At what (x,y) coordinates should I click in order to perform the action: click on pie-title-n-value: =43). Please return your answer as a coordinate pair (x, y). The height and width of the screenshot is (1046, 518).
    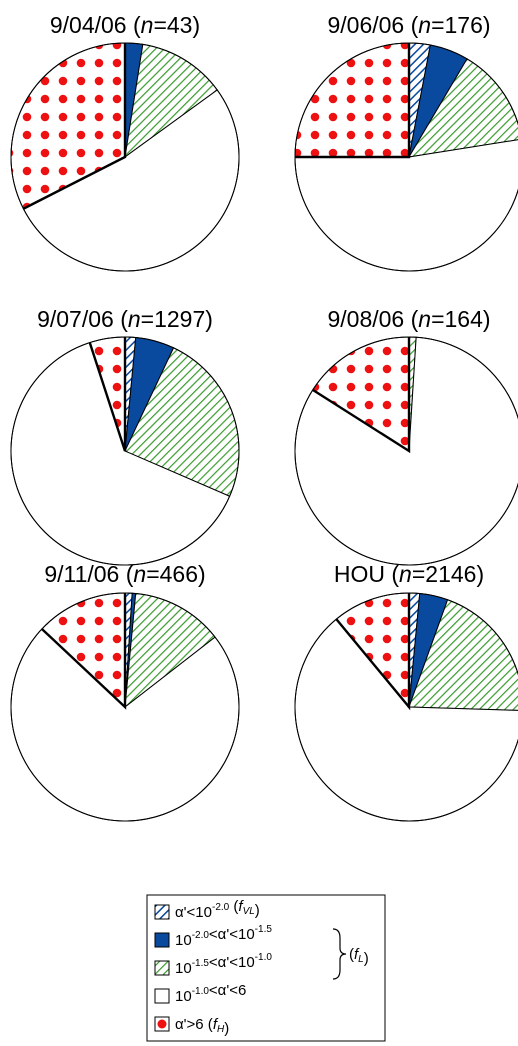
    Looking at the image, I should click on (176, 25).